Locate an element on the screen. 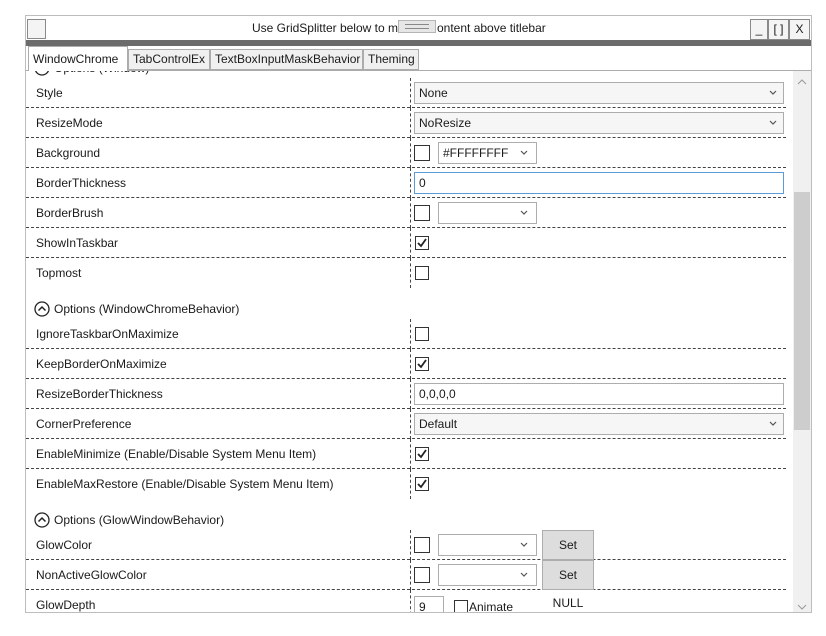 The image size is (826, 636). property-label: Background is located at coordinates (68, 153).